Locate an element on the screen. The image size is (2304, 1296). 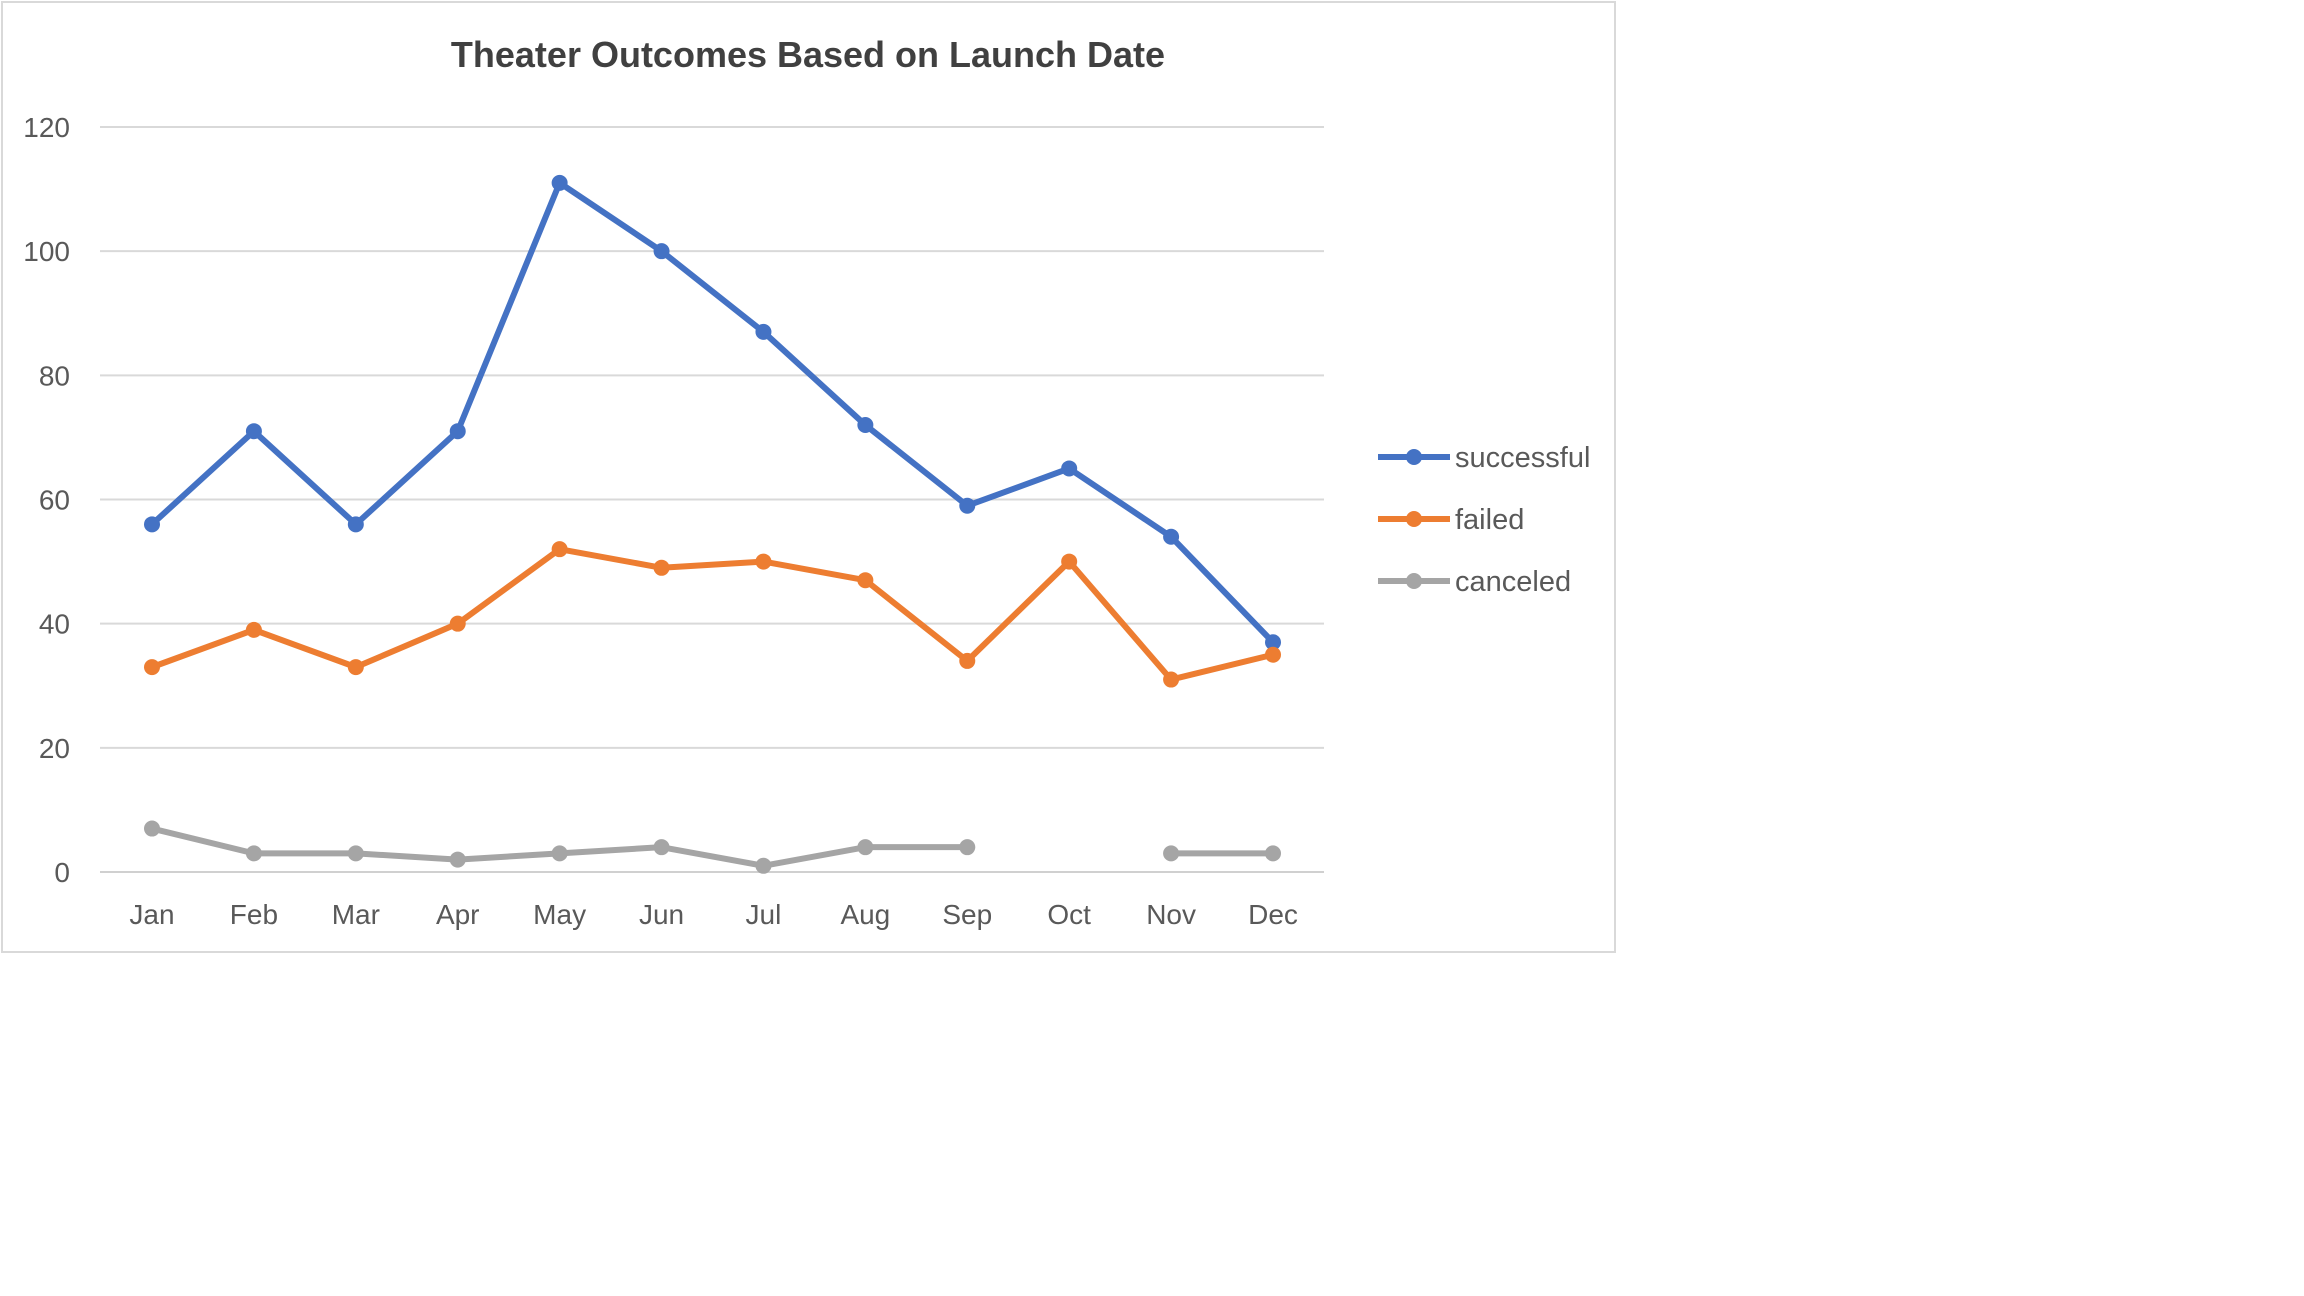
y-tick-label: 80 is located at coordinates (54, 375).